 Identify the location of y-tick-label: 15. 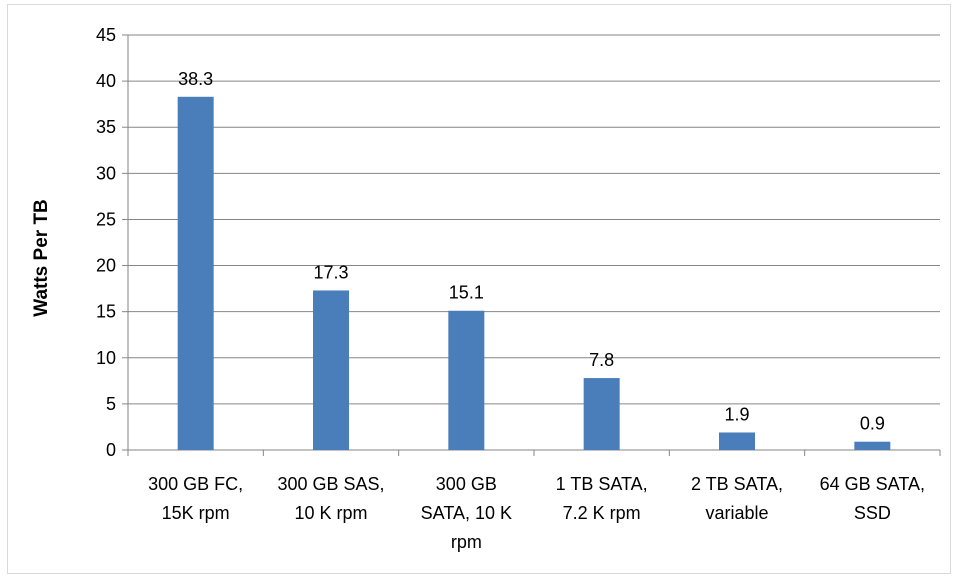
(106, 312).